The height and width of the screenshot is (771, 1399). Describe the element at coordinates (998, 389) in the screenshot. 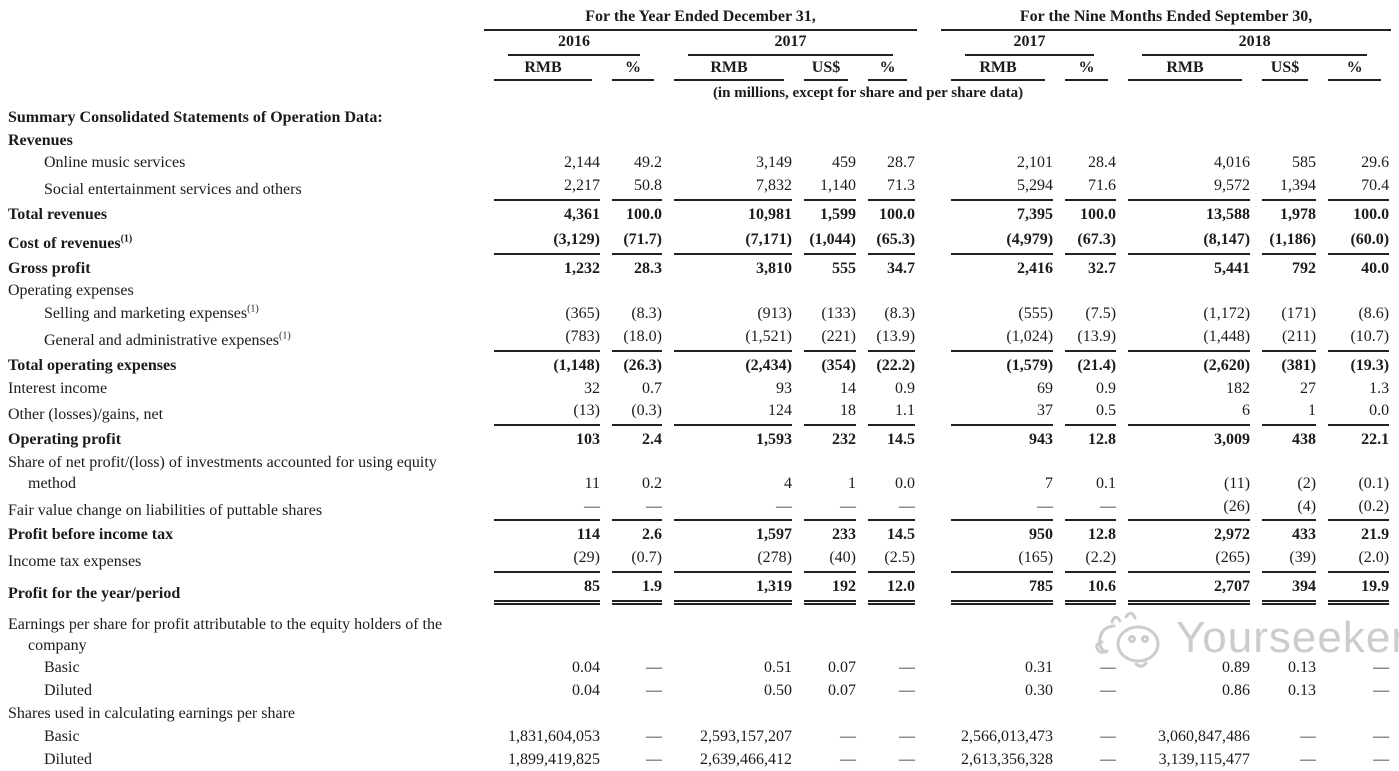

I see `cell-value: 69` at that location.